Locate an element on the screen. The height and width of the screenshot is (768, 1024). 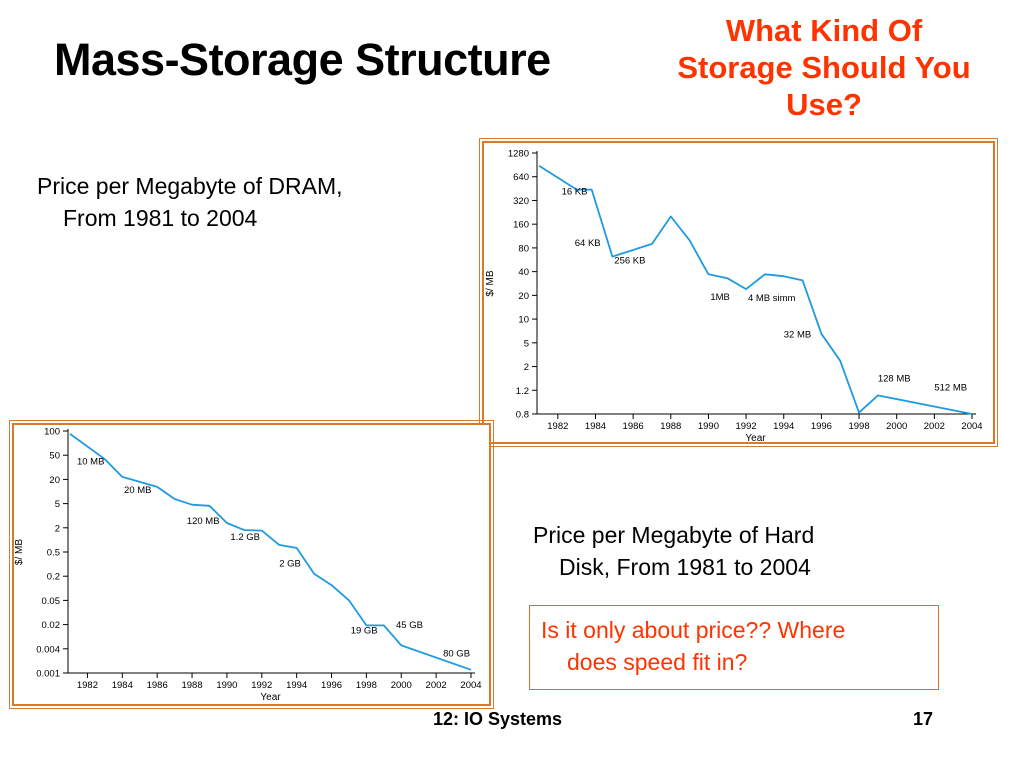
capacity-annotation: 2 GB is located at coordinates (290, 563).